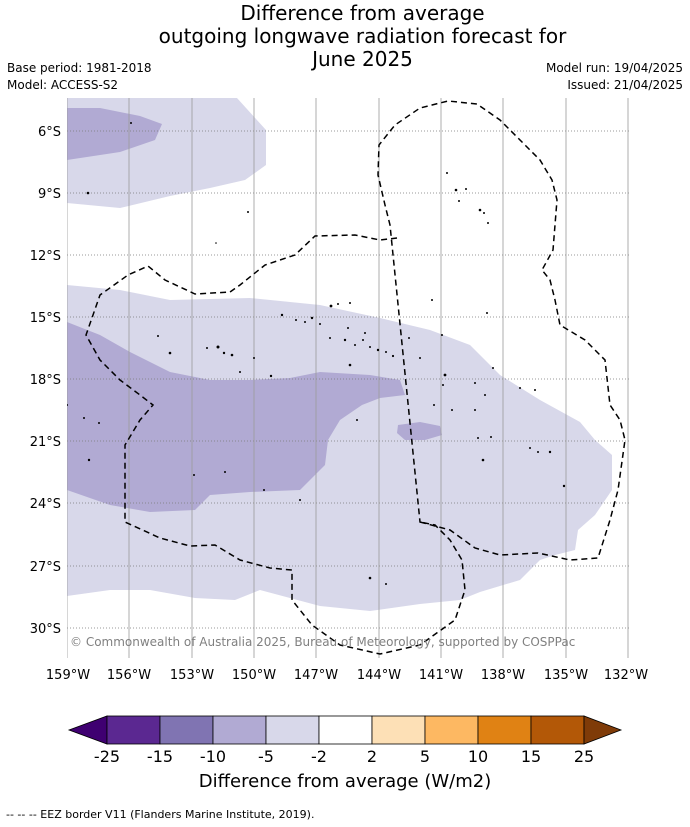 This screenshot has height=827, width=690. What do you see at coordinates (503, 675) in the screenshot?
I see `lon-label: 138°W` at bounding box center [503, 675].